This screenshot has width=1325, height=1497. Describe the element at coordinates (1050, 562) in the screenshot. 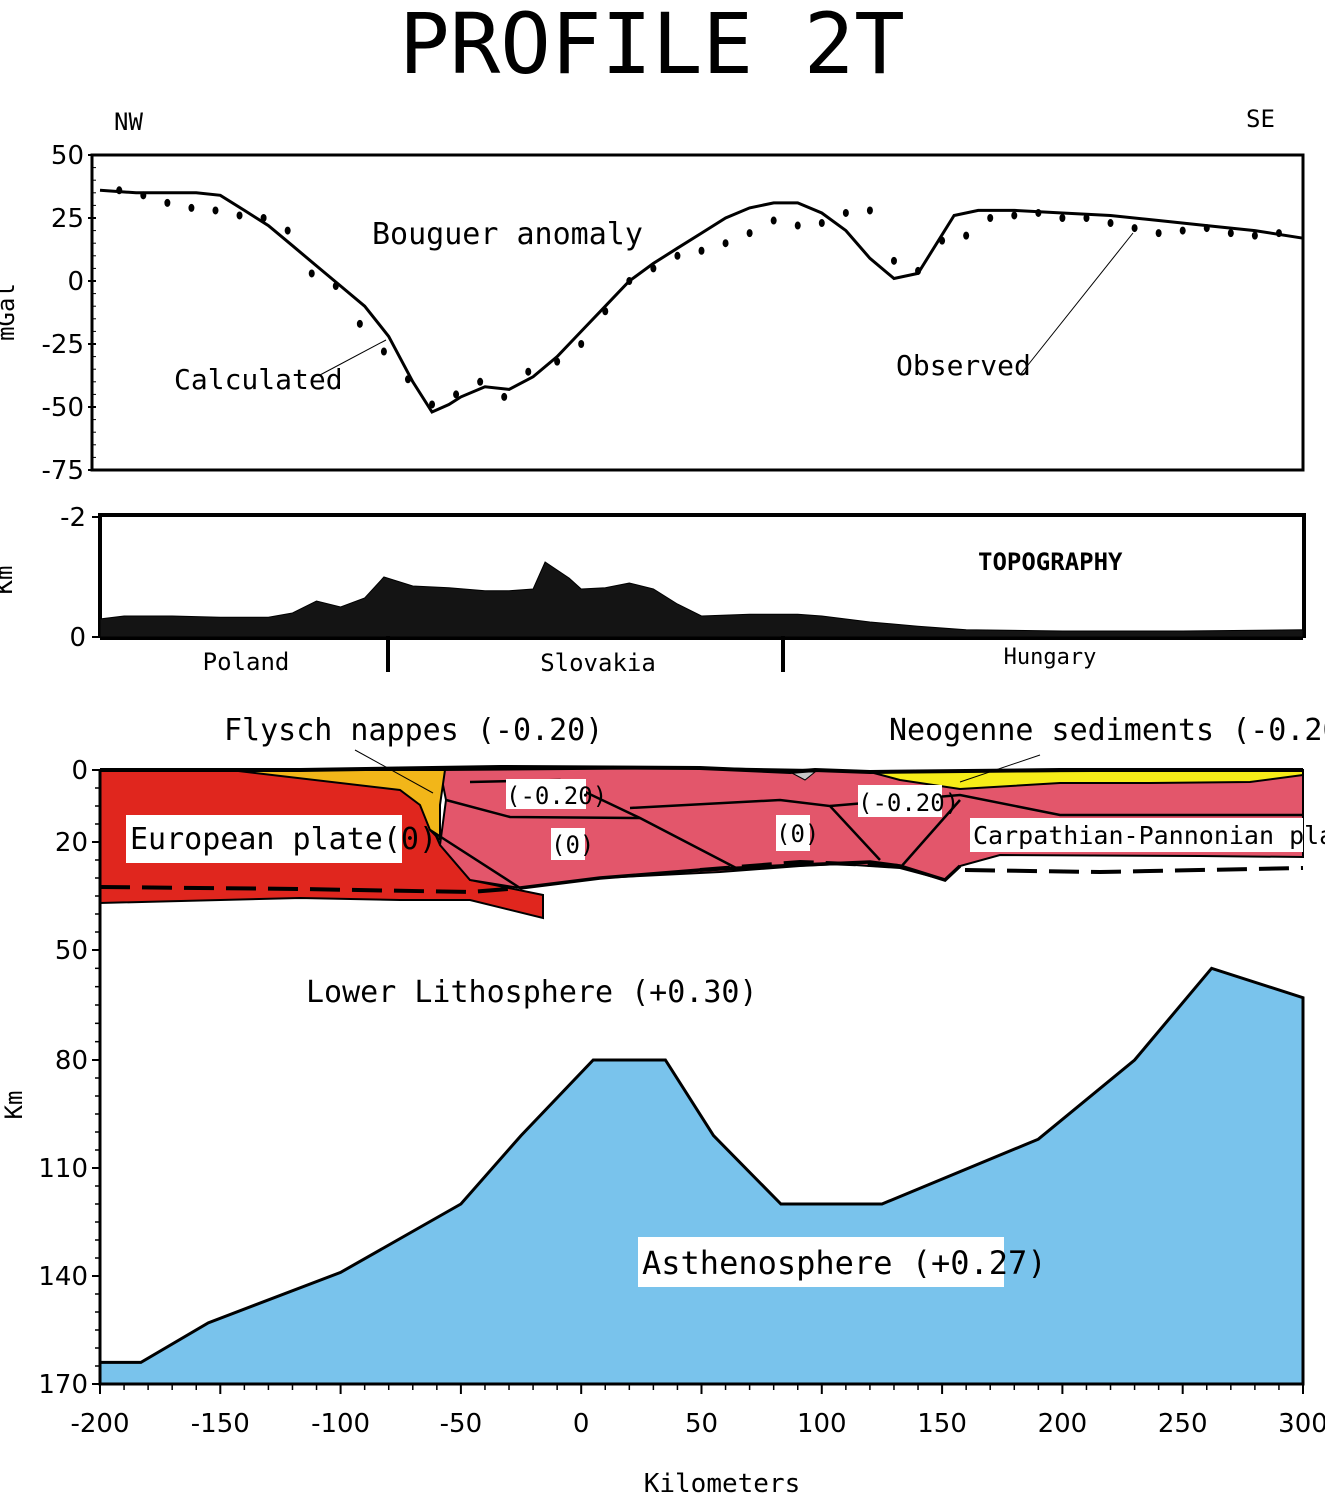

I see `topography-label: TOPOGRAPHY` at that location.